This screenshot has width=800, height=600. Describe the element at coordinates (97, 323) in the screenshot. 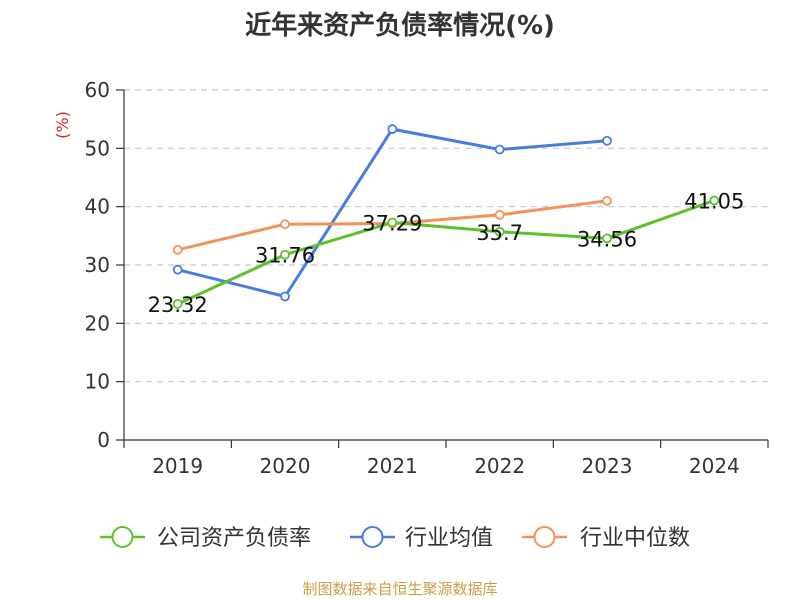

I see `y-tick-label: 20` at that location.